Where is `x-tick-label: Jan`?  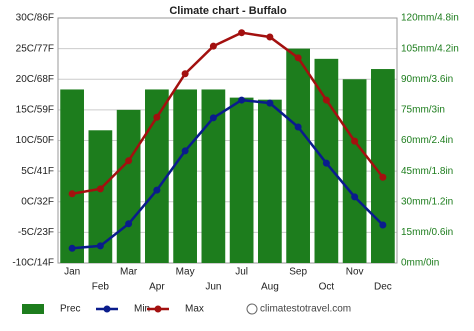 x-tick-label: Jan is located at coordinates (72, 272).